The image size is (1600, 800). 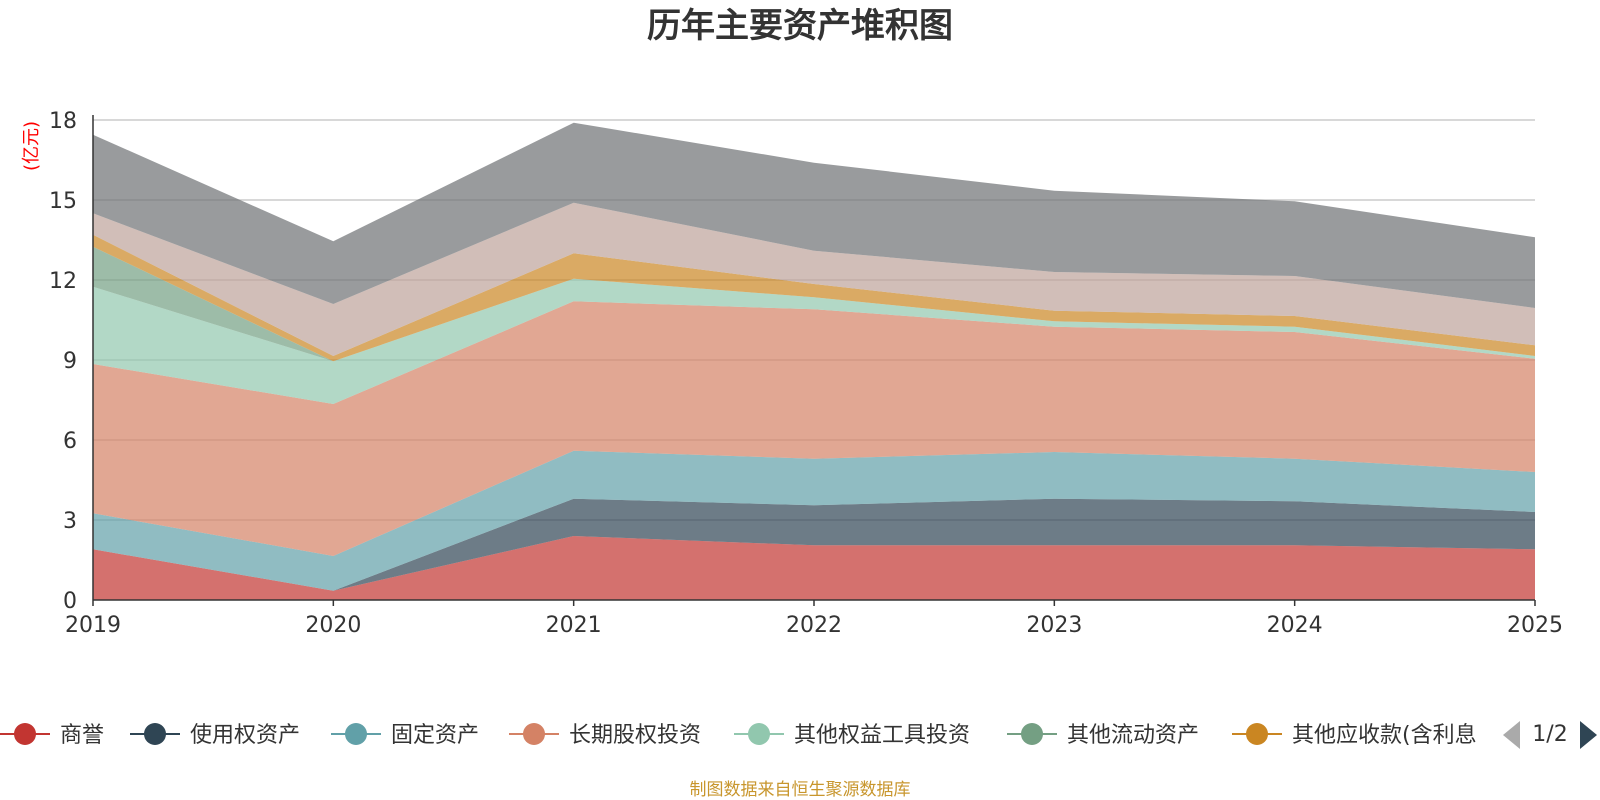 What do you see at coordinates (1588, 735) in the screenshot?
I see `legend-next-icon` at bounding box center [1588, 735].